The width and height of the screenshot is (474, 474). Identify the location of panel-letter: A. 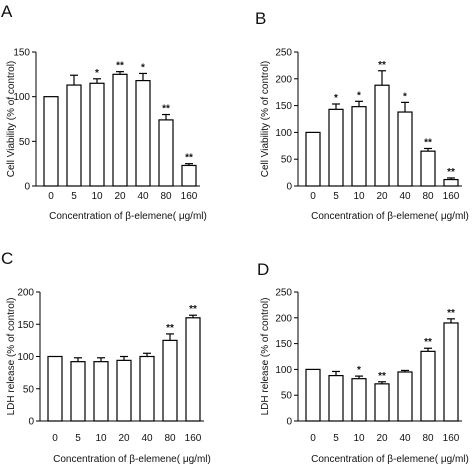
(7, 11).